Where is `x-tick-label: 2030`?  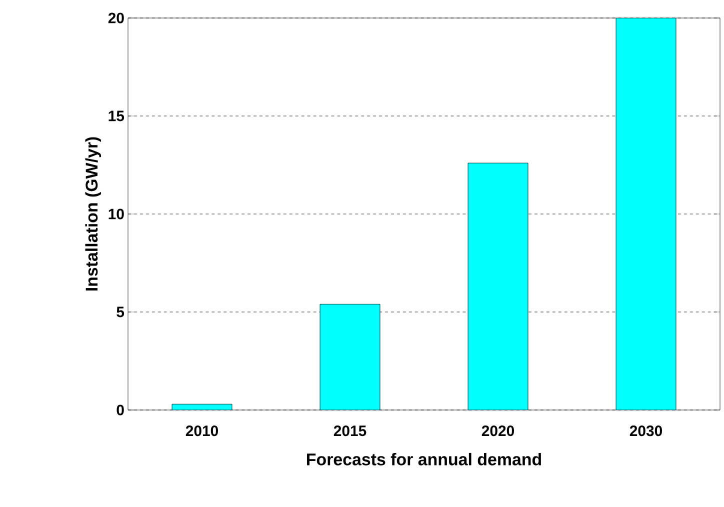 x-tick-label: 2030 is located at coordinates (646, 431).